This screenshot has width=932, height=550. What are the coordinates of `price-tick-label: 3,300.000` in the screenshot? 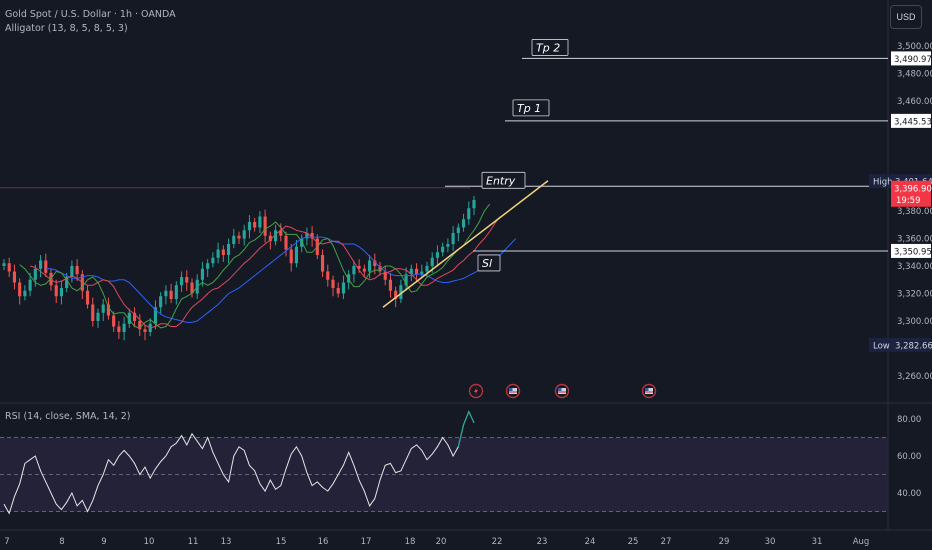 It's located at (914, 322).